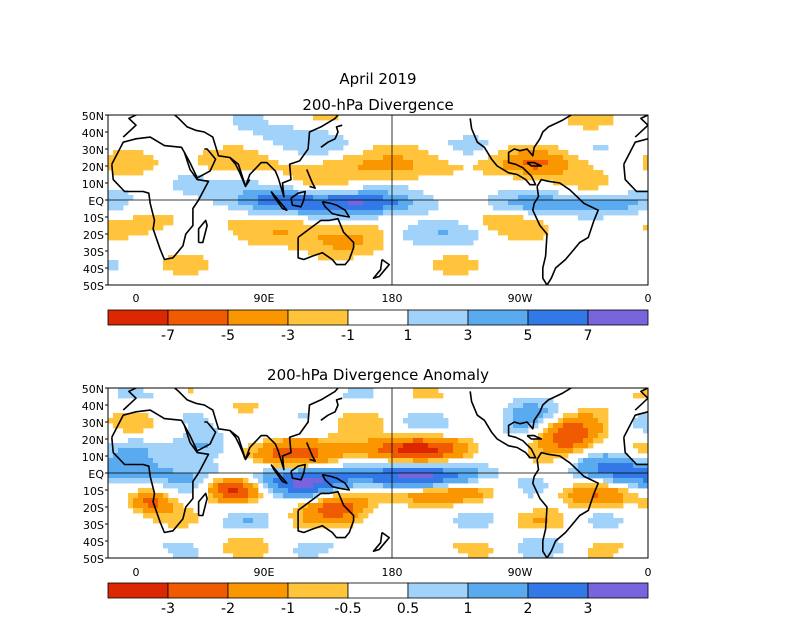 This screenshot has height=618, width=800. I want to click on colorbar-label: -0.5, so click(347, 609).